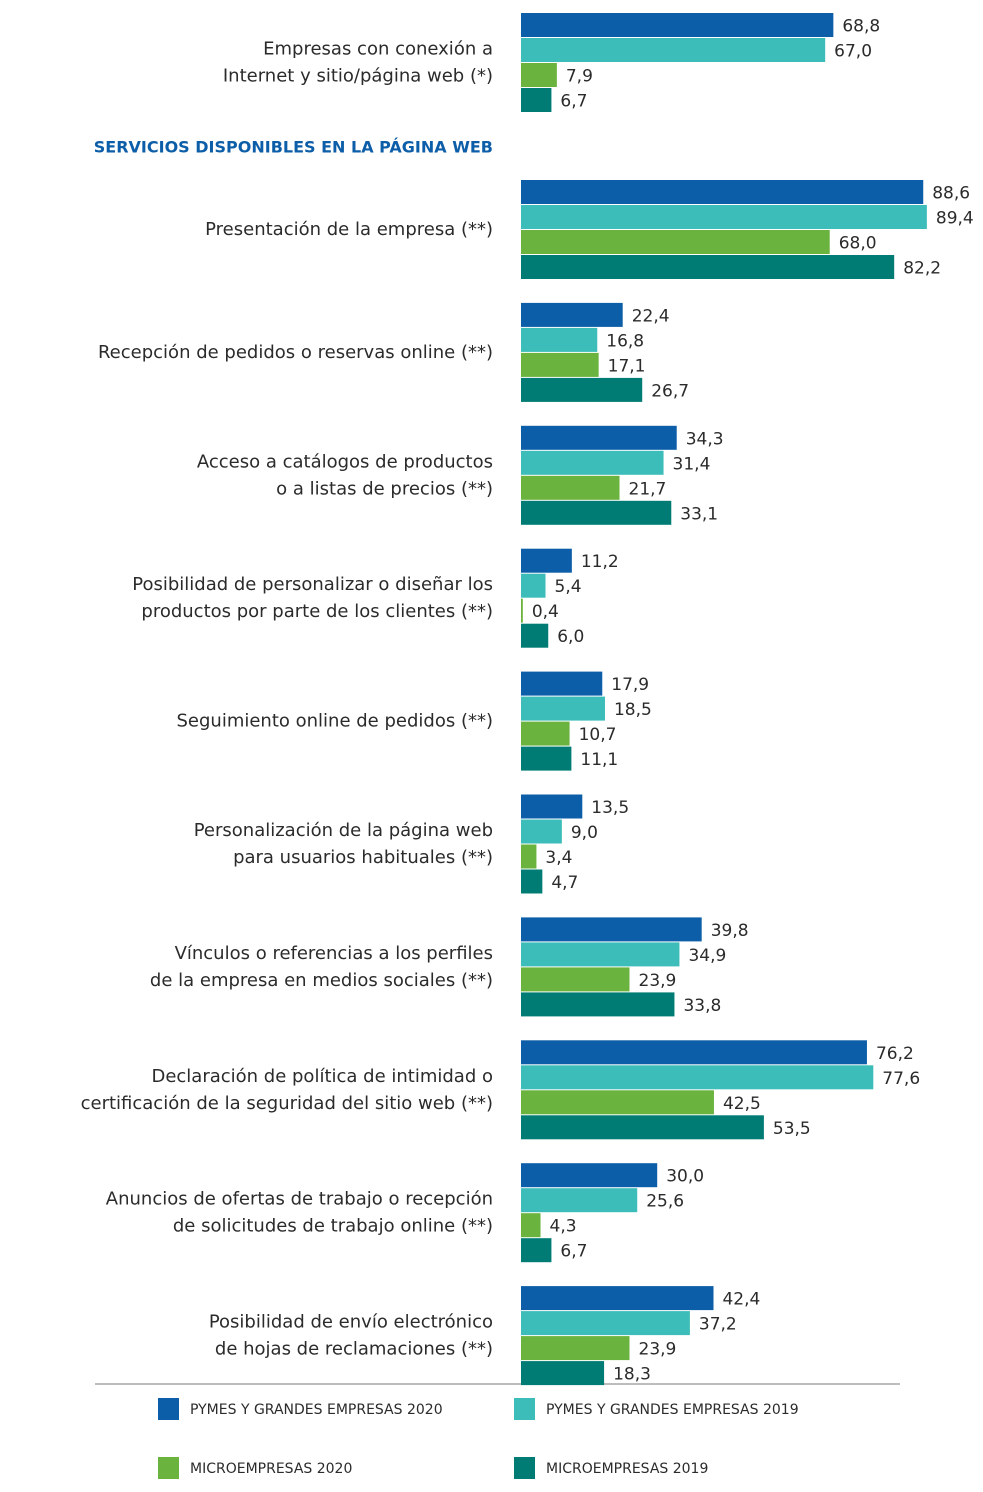  What do you see at coordinates (558, 858) in the screenshot?
I see `value-label: 3,4` at bounding box center [558, 858].